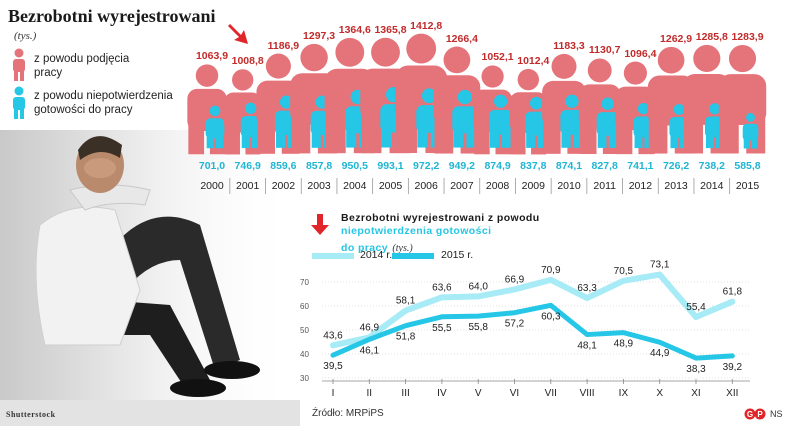  I want to click on data-label-2015: 39,5, so click(333, 366).